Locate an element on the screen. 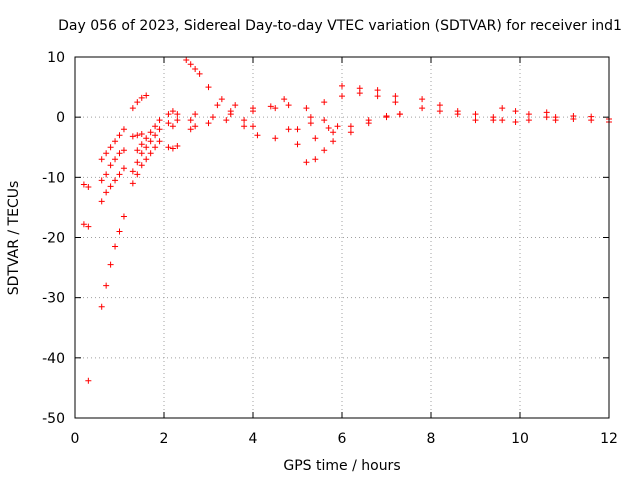 The height and width of the screenshot is (480, 640). y-tick-label: -30 is located at coordinates (53, 299).